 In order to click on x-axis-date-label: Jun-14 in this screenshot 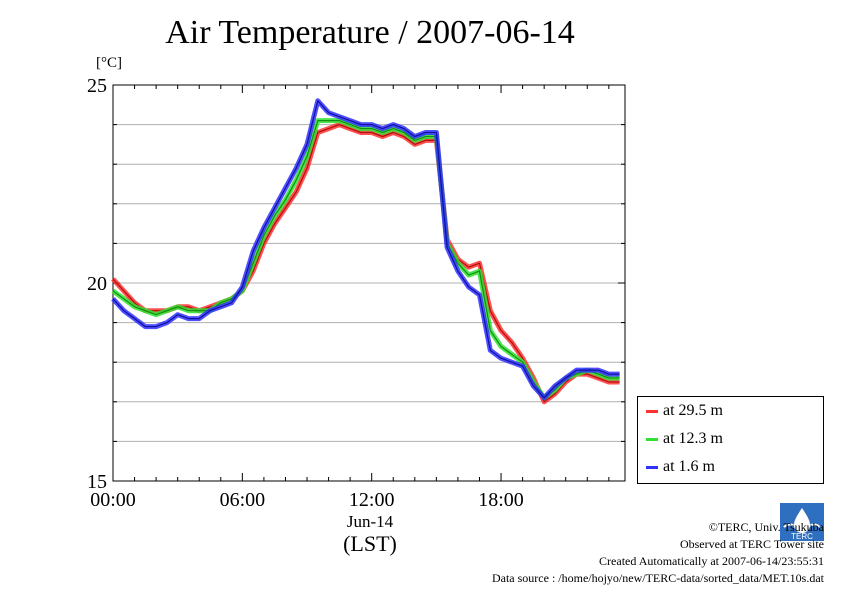, I will do `click(370, 521)`.